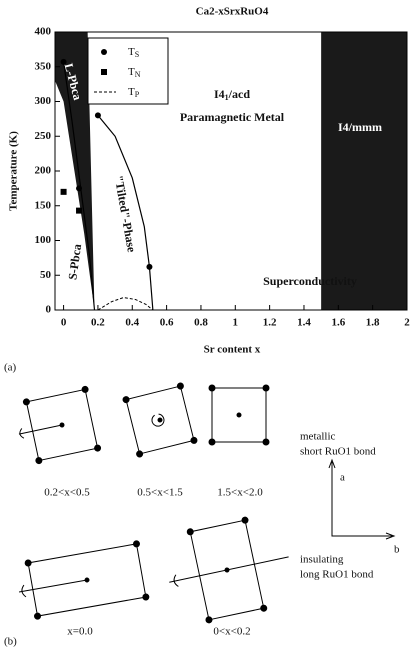 The image size is (415, 652). Describe the element at coordinates (74, 262) in the screenshot. I see `annotation: S-Pbca` at that location.